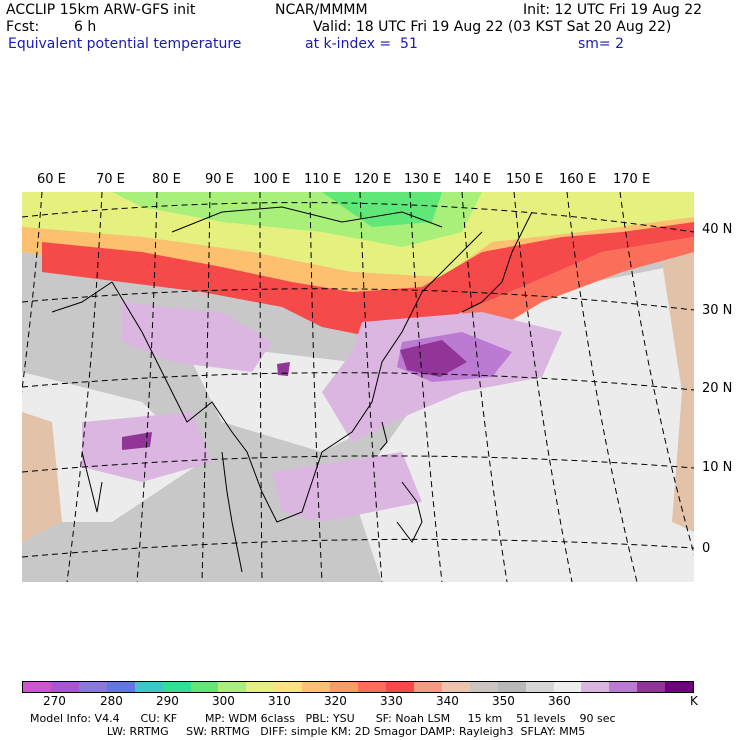  I want to click on lon-label: 120 E, so click(373, 179).